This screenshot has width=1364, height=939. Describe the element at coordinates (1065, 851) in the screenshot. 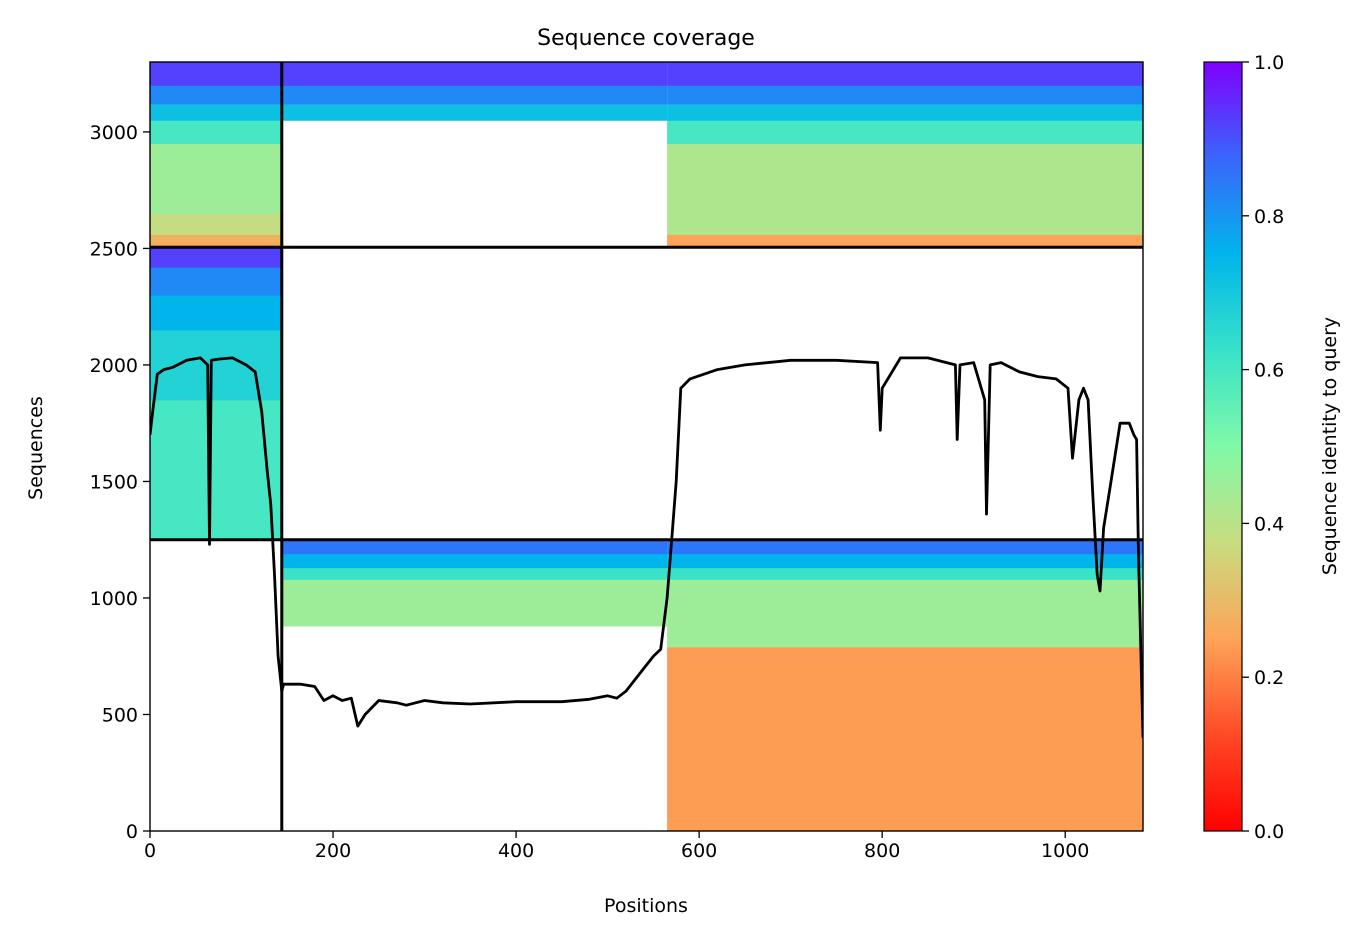

I see `x-tick-label: 1000` at that location.